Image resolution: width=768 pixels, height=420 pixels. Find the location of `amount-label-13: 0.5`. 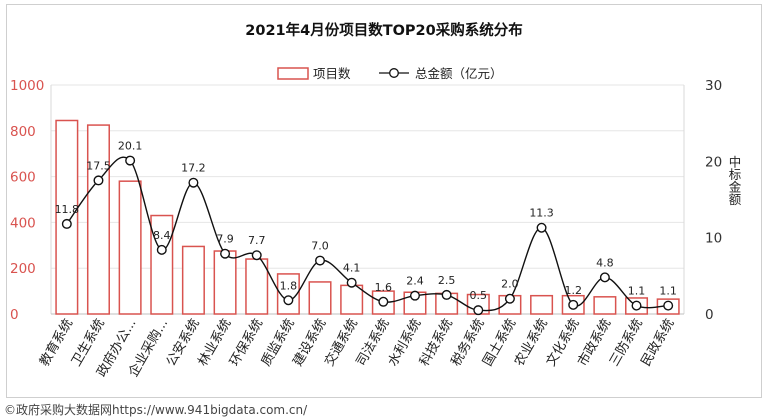

amount-label-13: 0.5 is located at coordinates (479, 295).